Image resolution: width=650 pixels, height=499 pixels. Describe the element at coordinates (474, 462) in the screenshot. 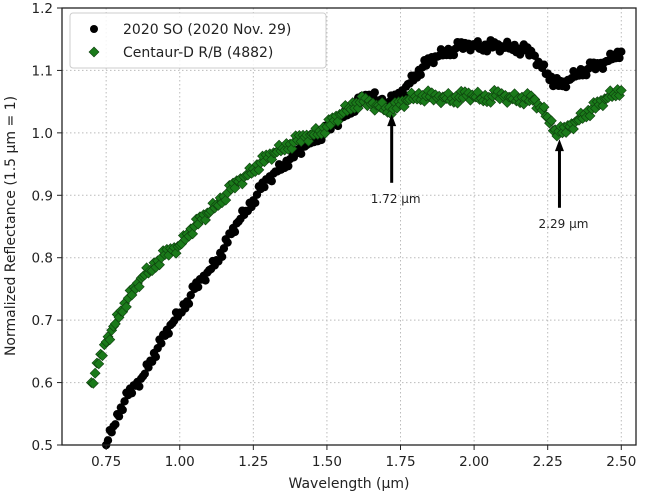

I see `x-tick-label: 2.00` at that location.